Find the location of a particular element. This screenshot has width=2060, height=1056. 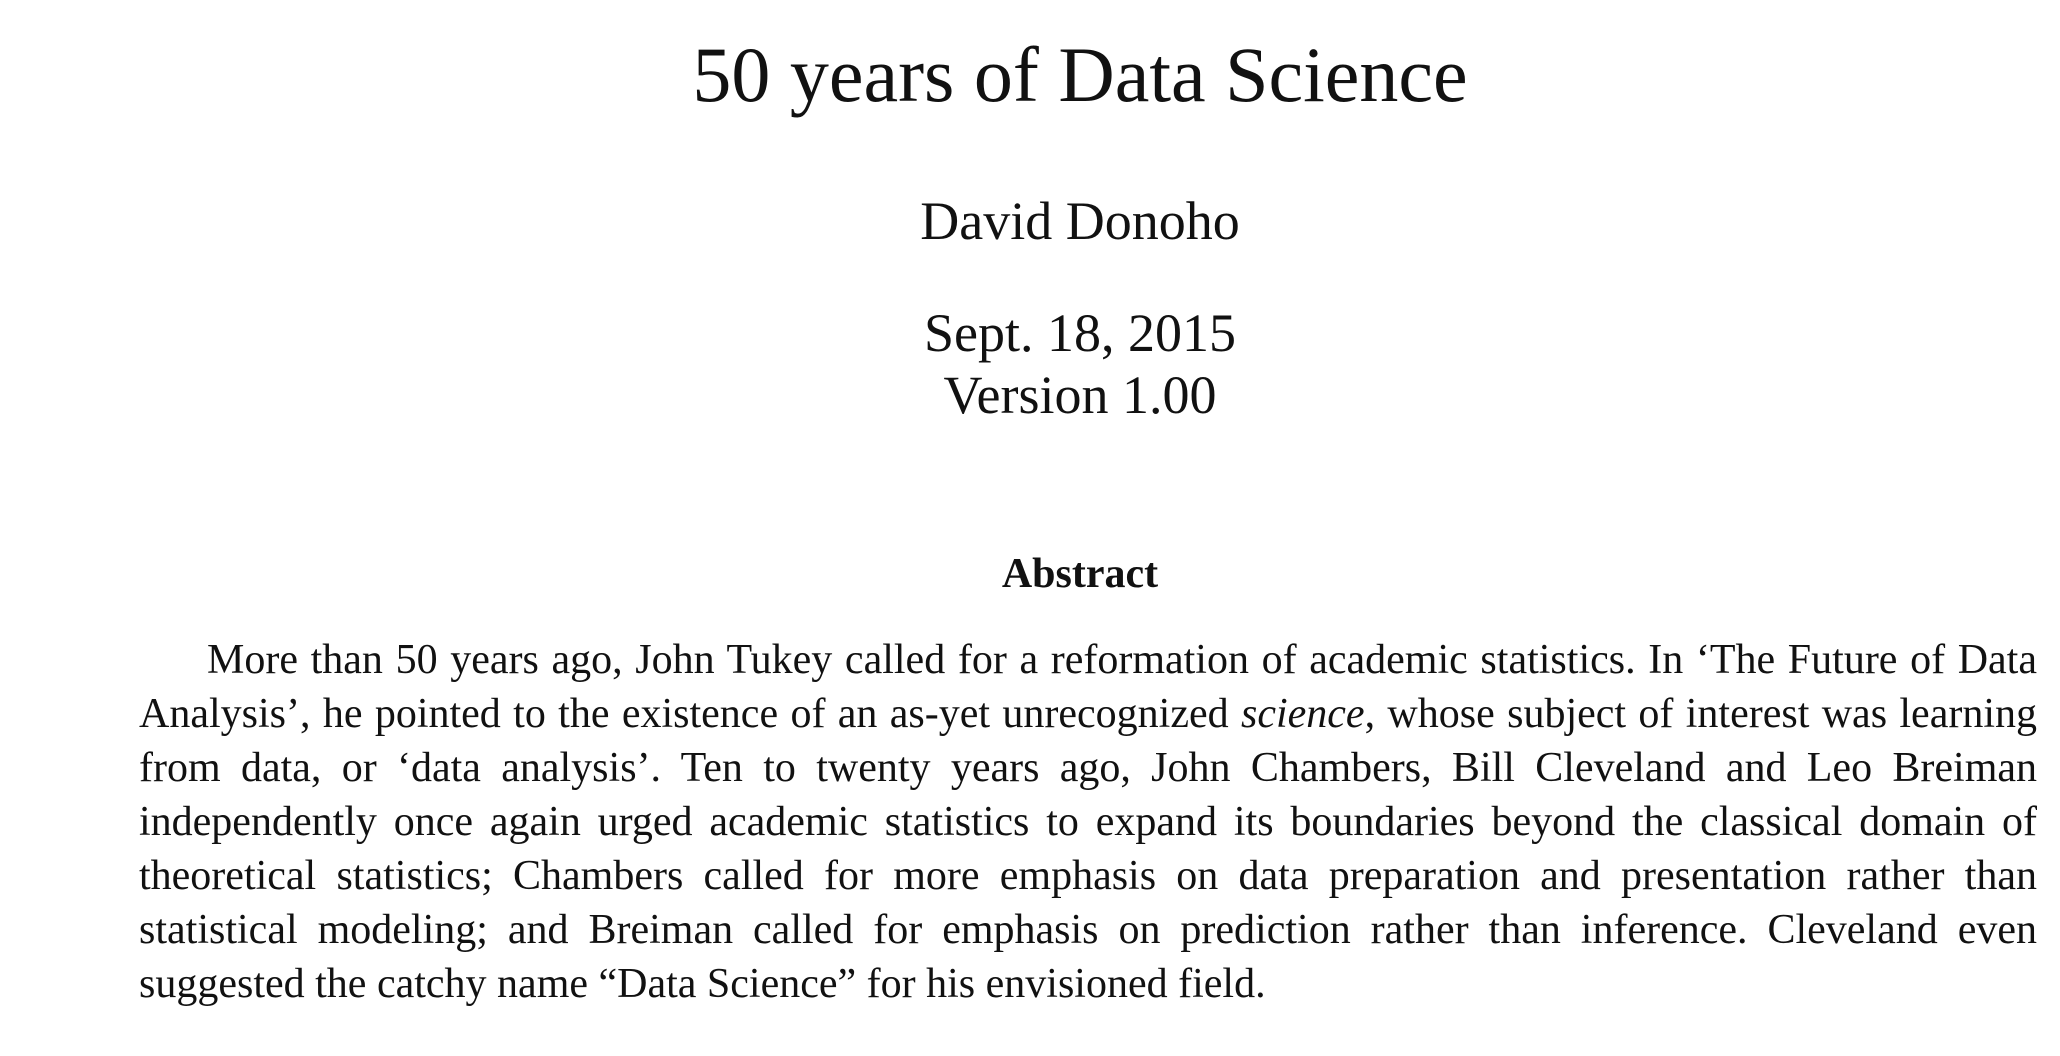

paper-date: Sept. 18, 2015 is located at coordinates (1079, 333).